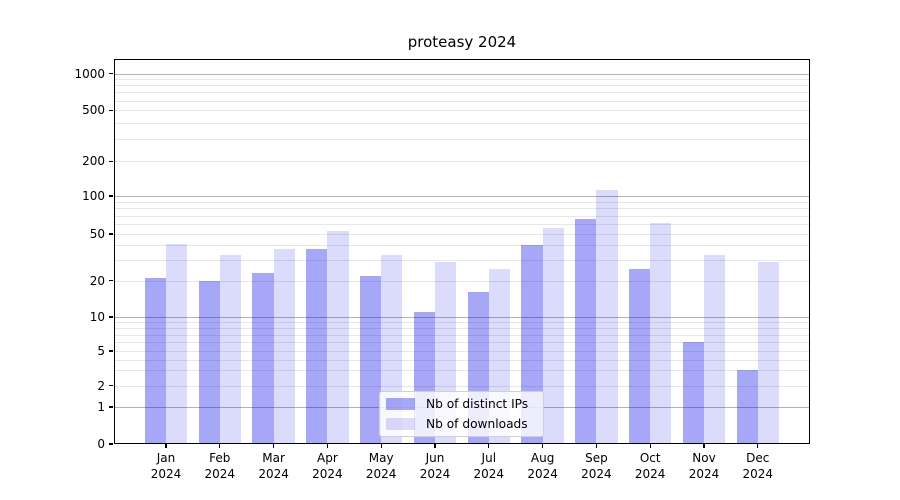 The image size is (900, 500). I want to click on x-tick-label: Jul 2024, so click(489, 466).